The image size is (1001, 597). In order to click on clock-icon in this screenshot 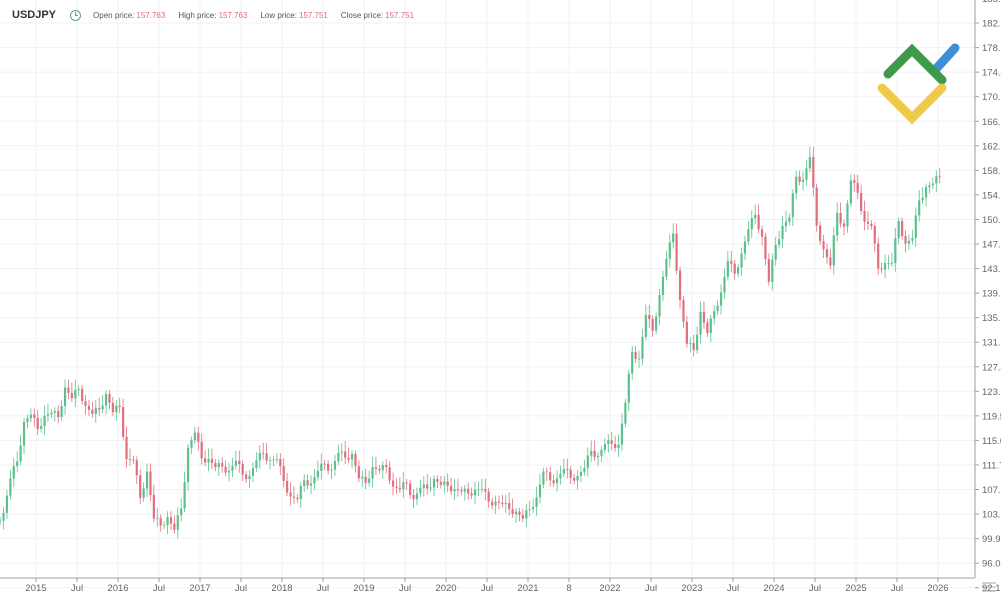, I will do `click(76, 15)`.